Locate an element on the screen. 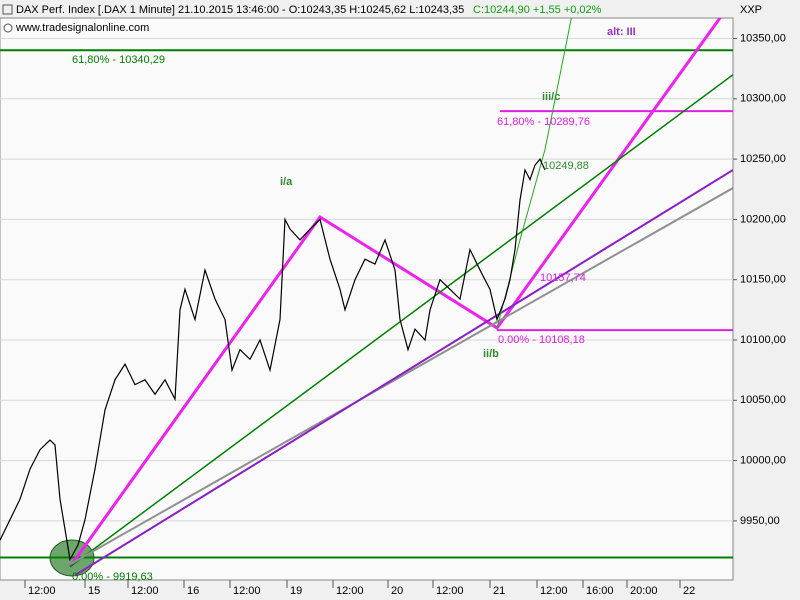 This screenshot has height=600, width=800. y-tick-label: 10200,00 is located at coordinates (763, 219).